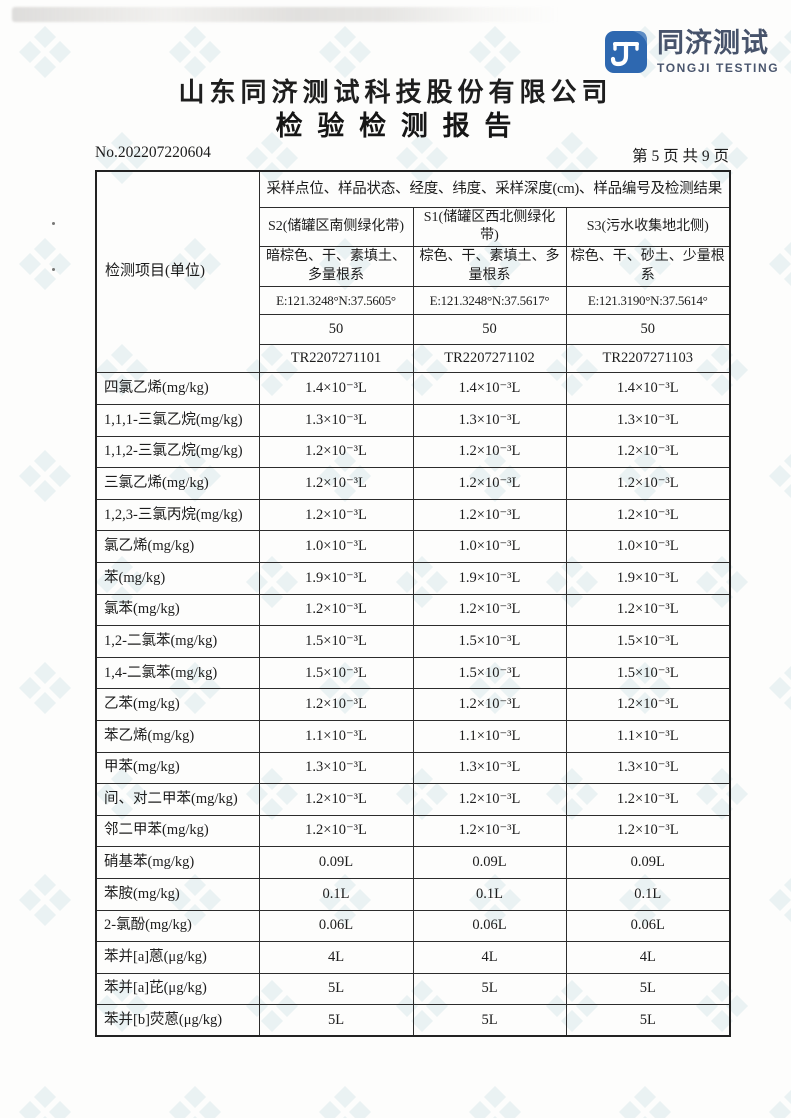  What do you see at coordinates (177, 515) in the screenshot?
I see `analyte-label: 1,2,3-三氯丙烷(mg/kg)` at bounding box center [177, 515].